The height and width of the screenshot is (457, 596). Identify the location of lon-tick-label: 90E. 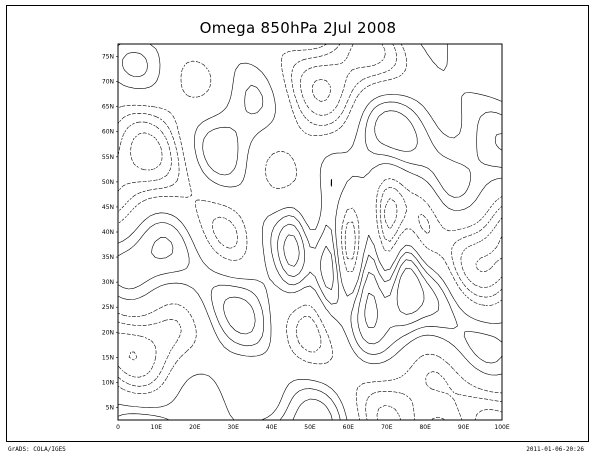
(464, 427).